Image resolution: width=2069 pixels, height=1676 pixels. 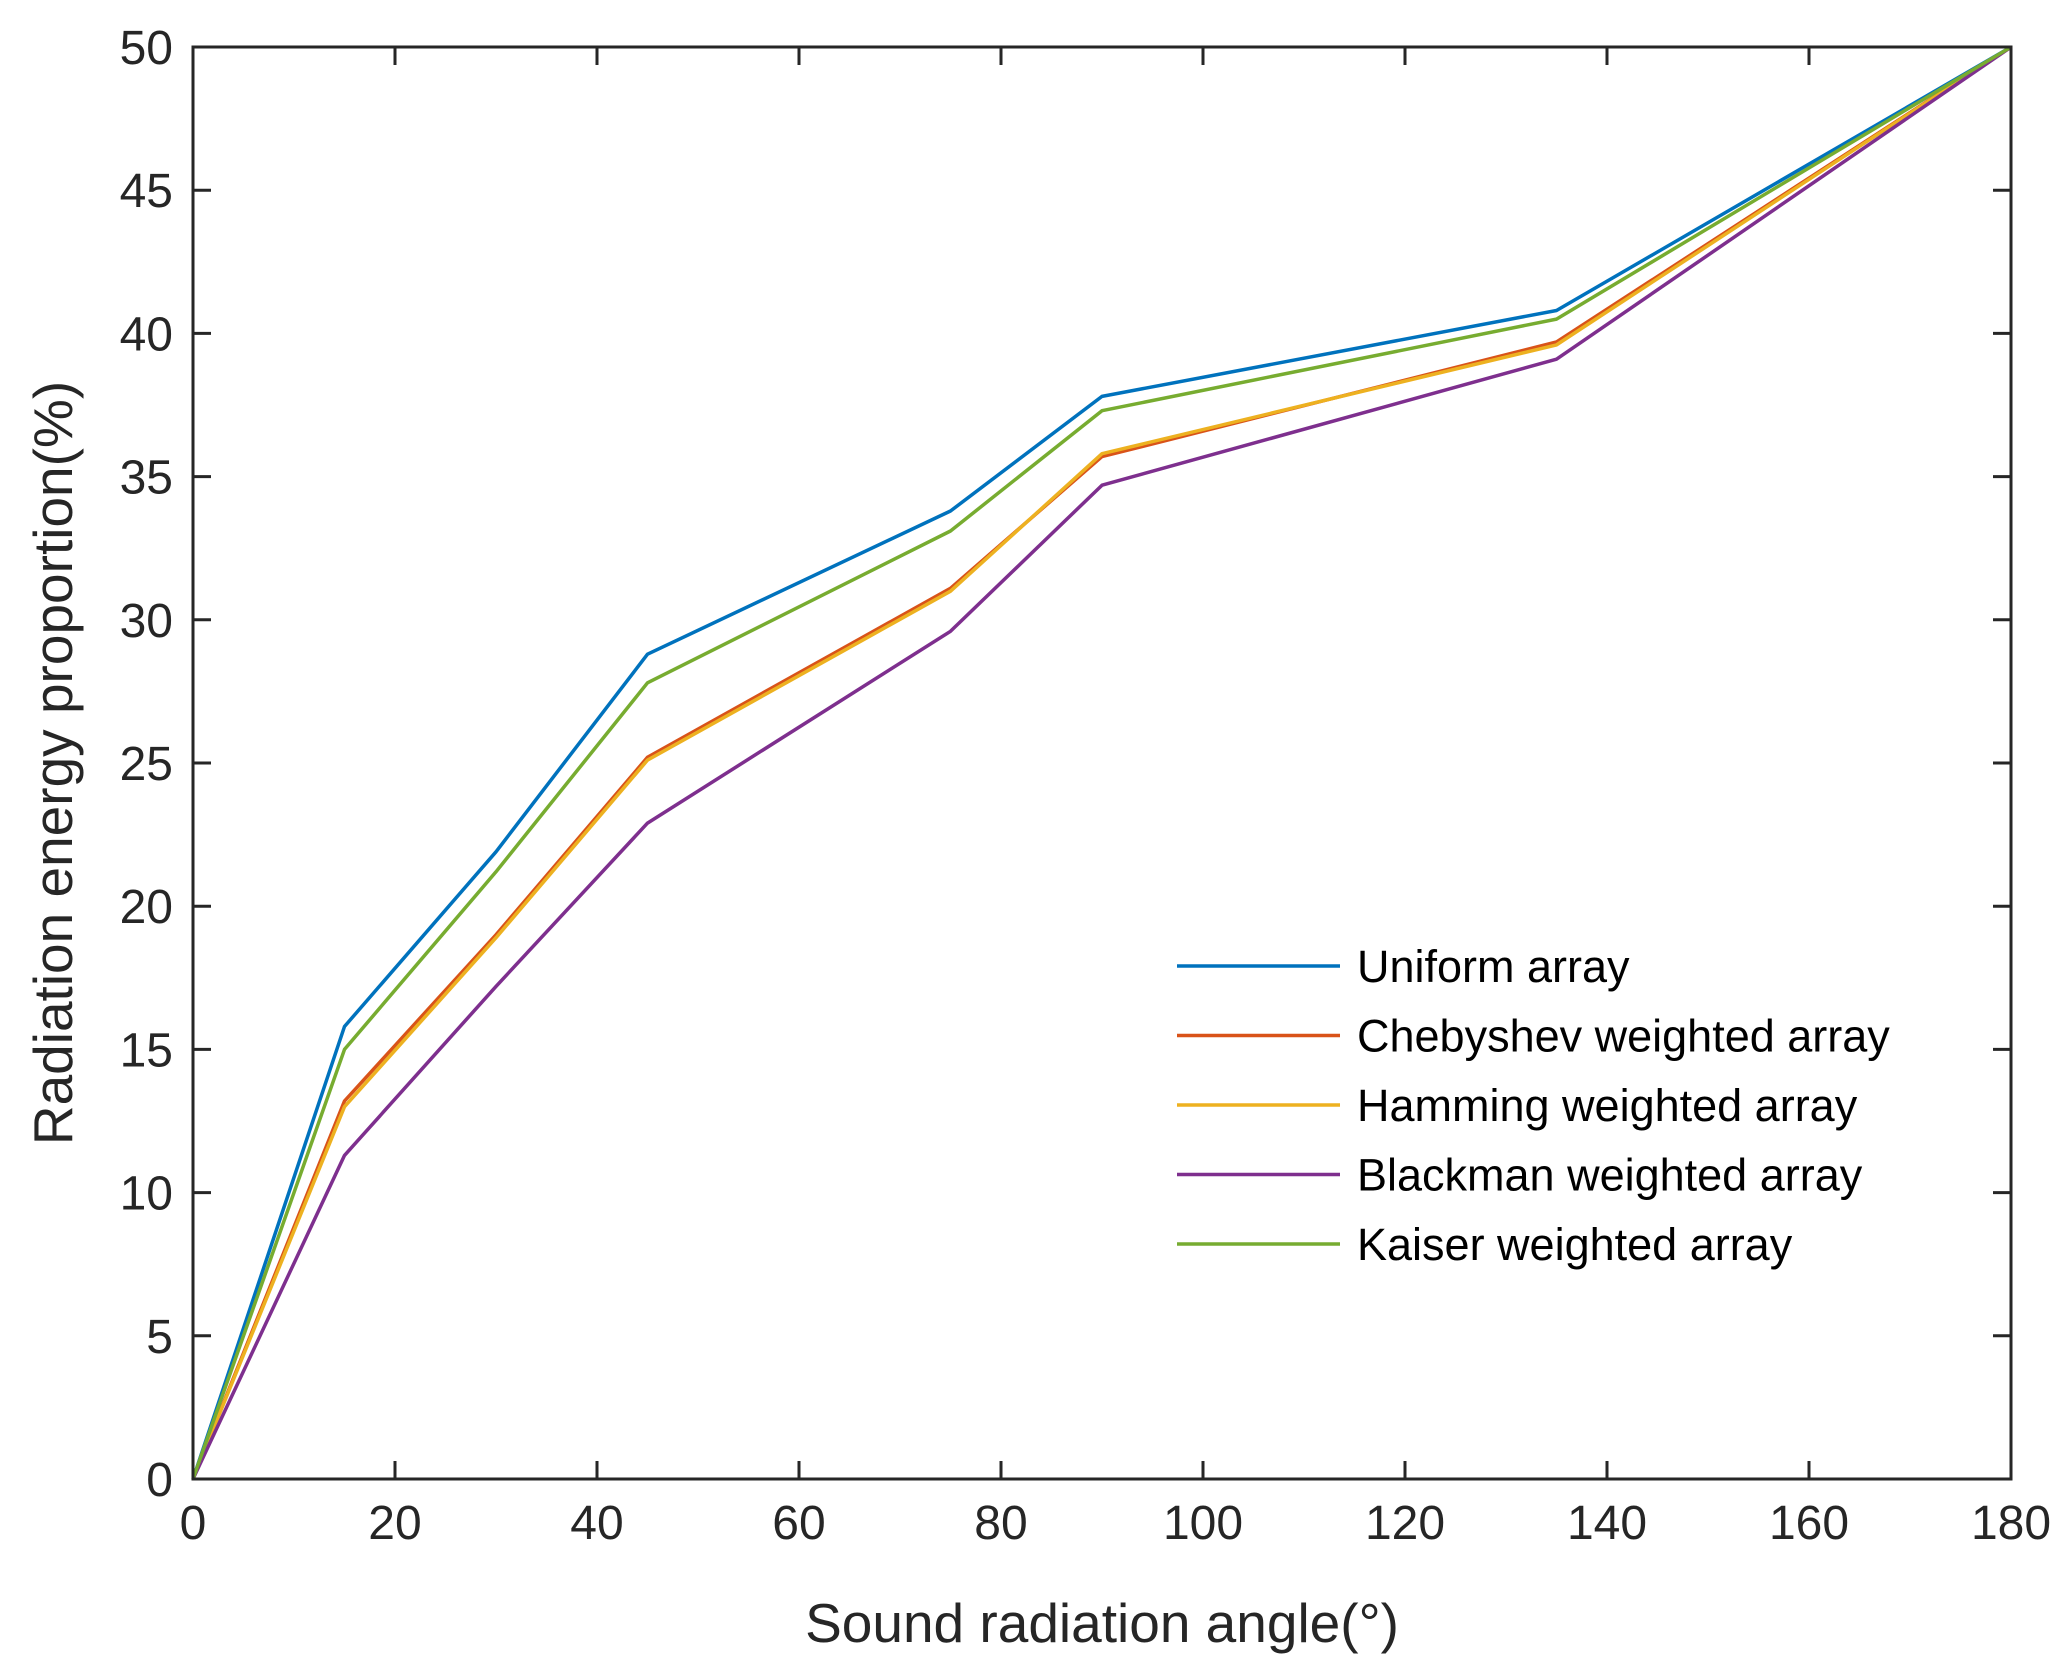 I want to click on x-tick-label: 100, so click(x=1203, y=1523).